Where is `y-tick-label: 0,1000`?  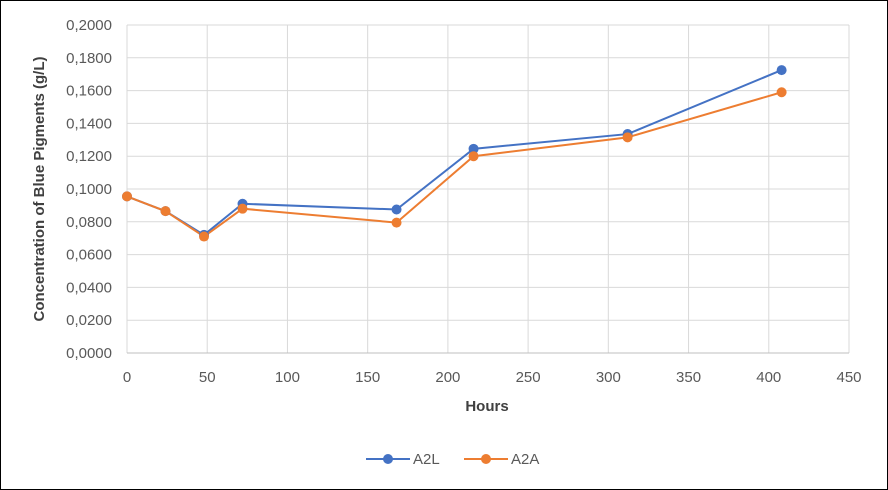 y-tick-label: 0,1000 is located at coordinates (89, 189).